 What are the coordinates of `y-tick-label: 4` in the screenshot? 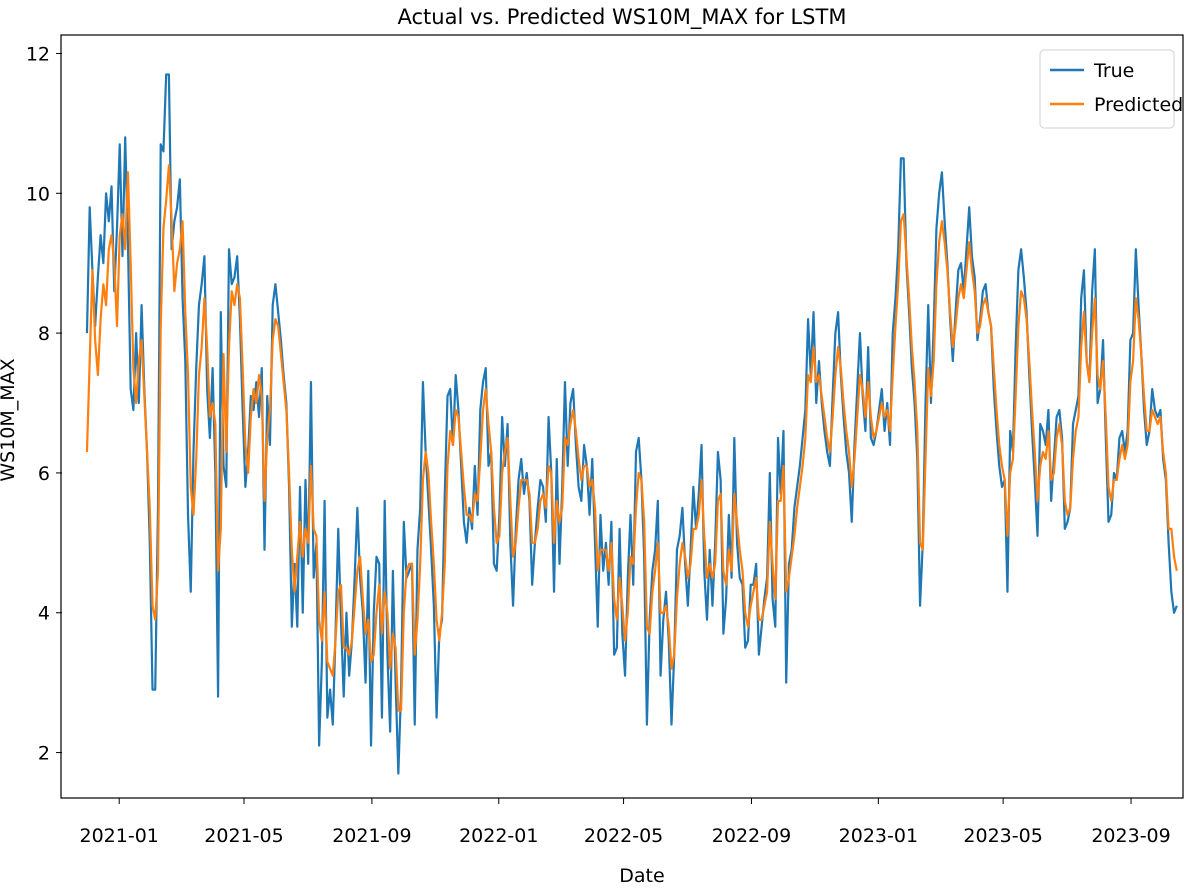 It's located at (44, 614).